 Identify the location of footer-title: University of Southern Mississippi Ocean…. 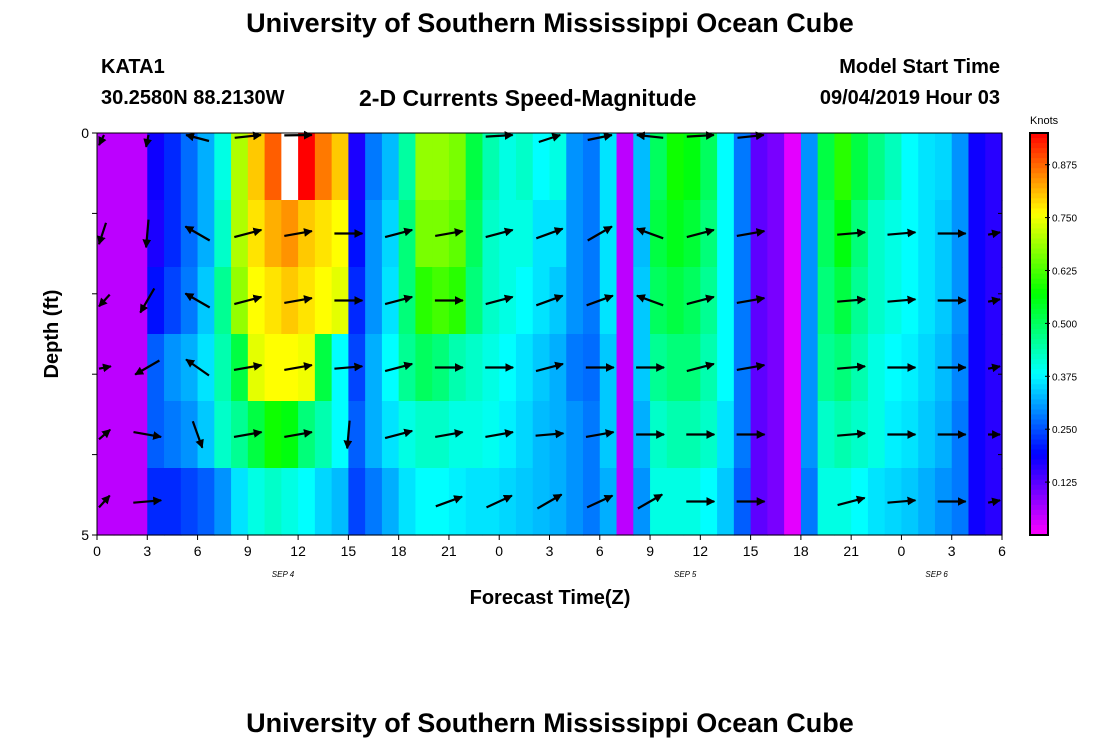
(550, 723).